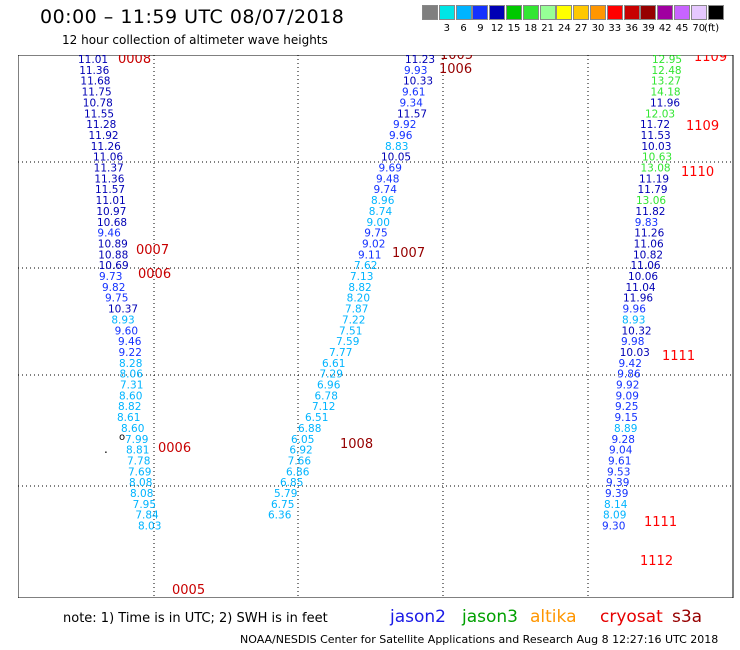  What do you see at coordinates (282, 505) in the screenshot?
I see `swh-value: 6.75` at bounding box center [282, 505].